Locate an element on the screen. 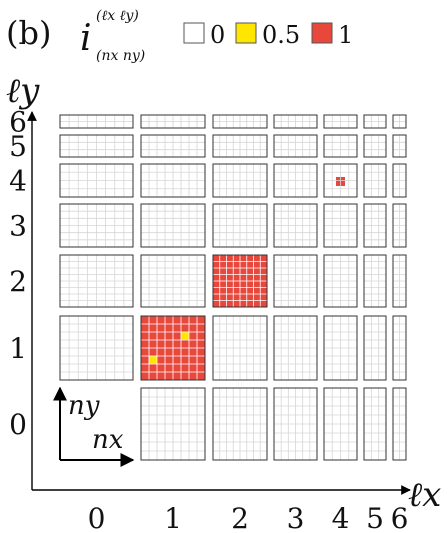  y-tick-label: 3 is located at coordinates (18, 226).